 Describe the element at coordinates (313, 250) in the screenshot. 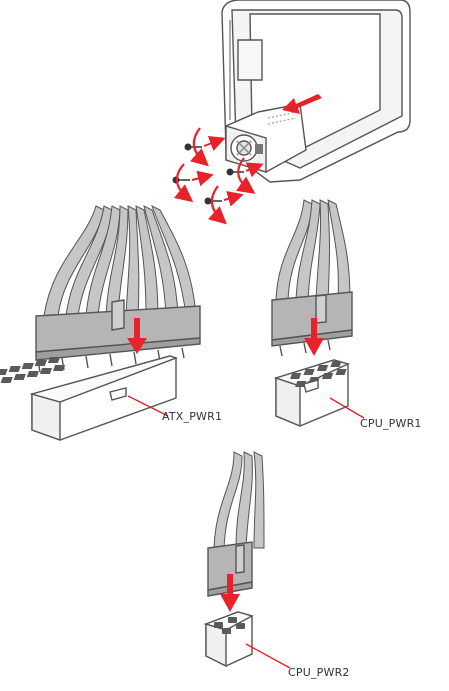

I see `cpu1-cable-bundle` at that location.